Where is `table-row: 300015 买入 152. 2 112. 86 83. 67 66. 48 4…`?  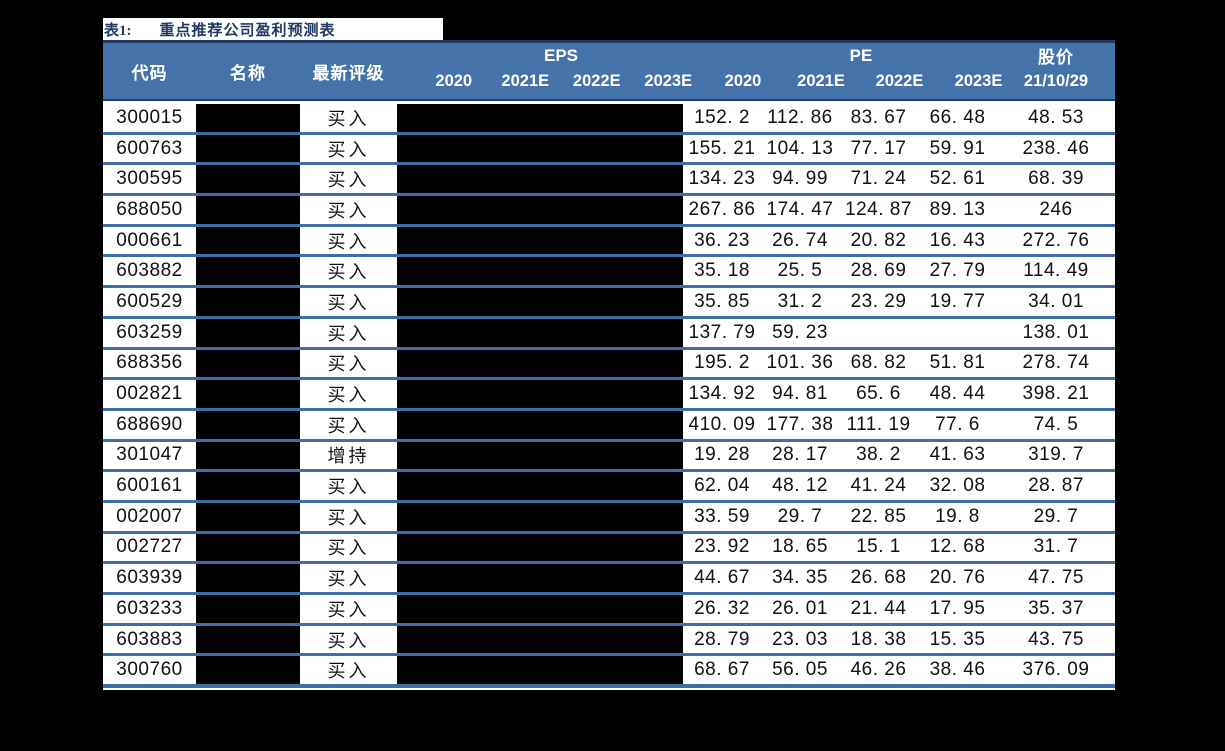 table-row: 300015 买入 152. 2 112. 86 83. 67 66. 48 4… is located at coordinates (609, 119).